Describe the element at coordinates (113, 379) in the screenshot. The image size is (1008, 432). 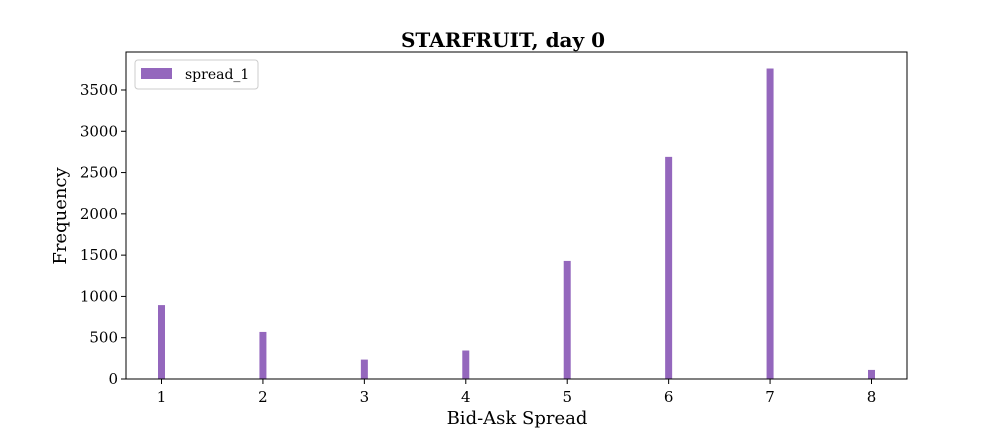
I see `y-tick-label: 0` at that location.